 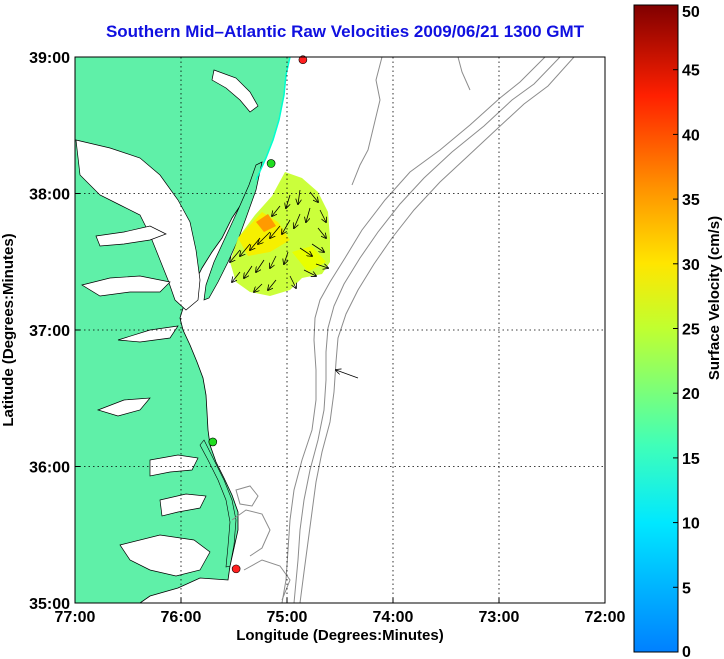 I want to click on x-tick-label: 77:00, so click(x=75, y=617).